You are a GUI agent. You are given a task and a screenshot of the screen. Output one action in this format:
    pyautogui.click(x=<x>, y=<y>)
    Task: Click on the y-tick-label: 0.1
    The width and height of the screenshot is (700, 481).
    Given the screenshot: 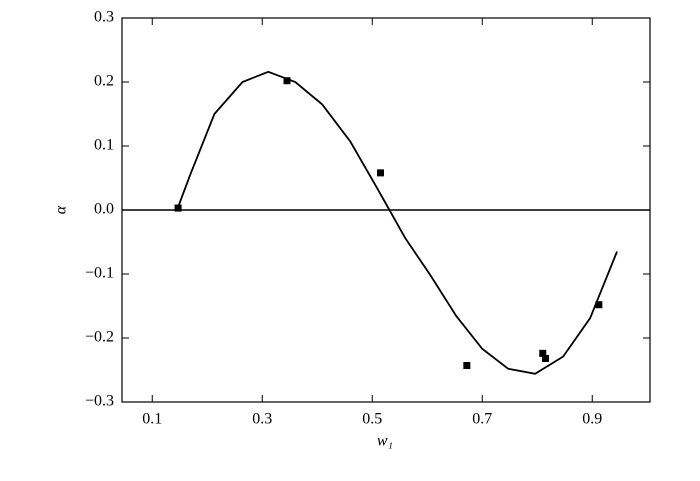 What is the action you would take?
    pyautogui.click(x=104, y=145)
    